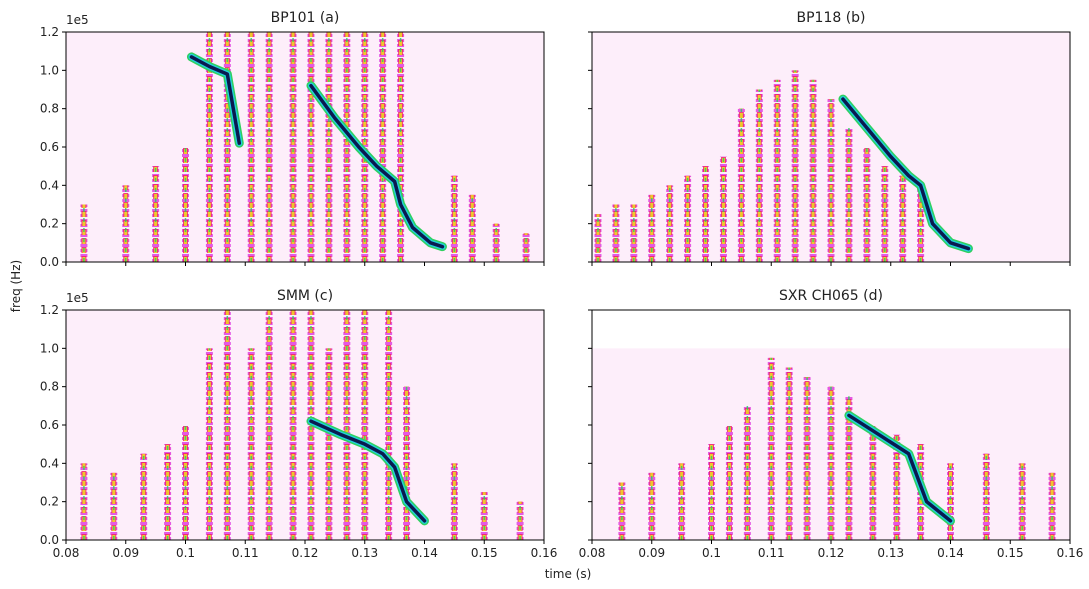 The image size is (1089, 589). Describe the element at coordinates (830, 18) in the screenshot. I see `panel-title: BP118 (b)` at that location.